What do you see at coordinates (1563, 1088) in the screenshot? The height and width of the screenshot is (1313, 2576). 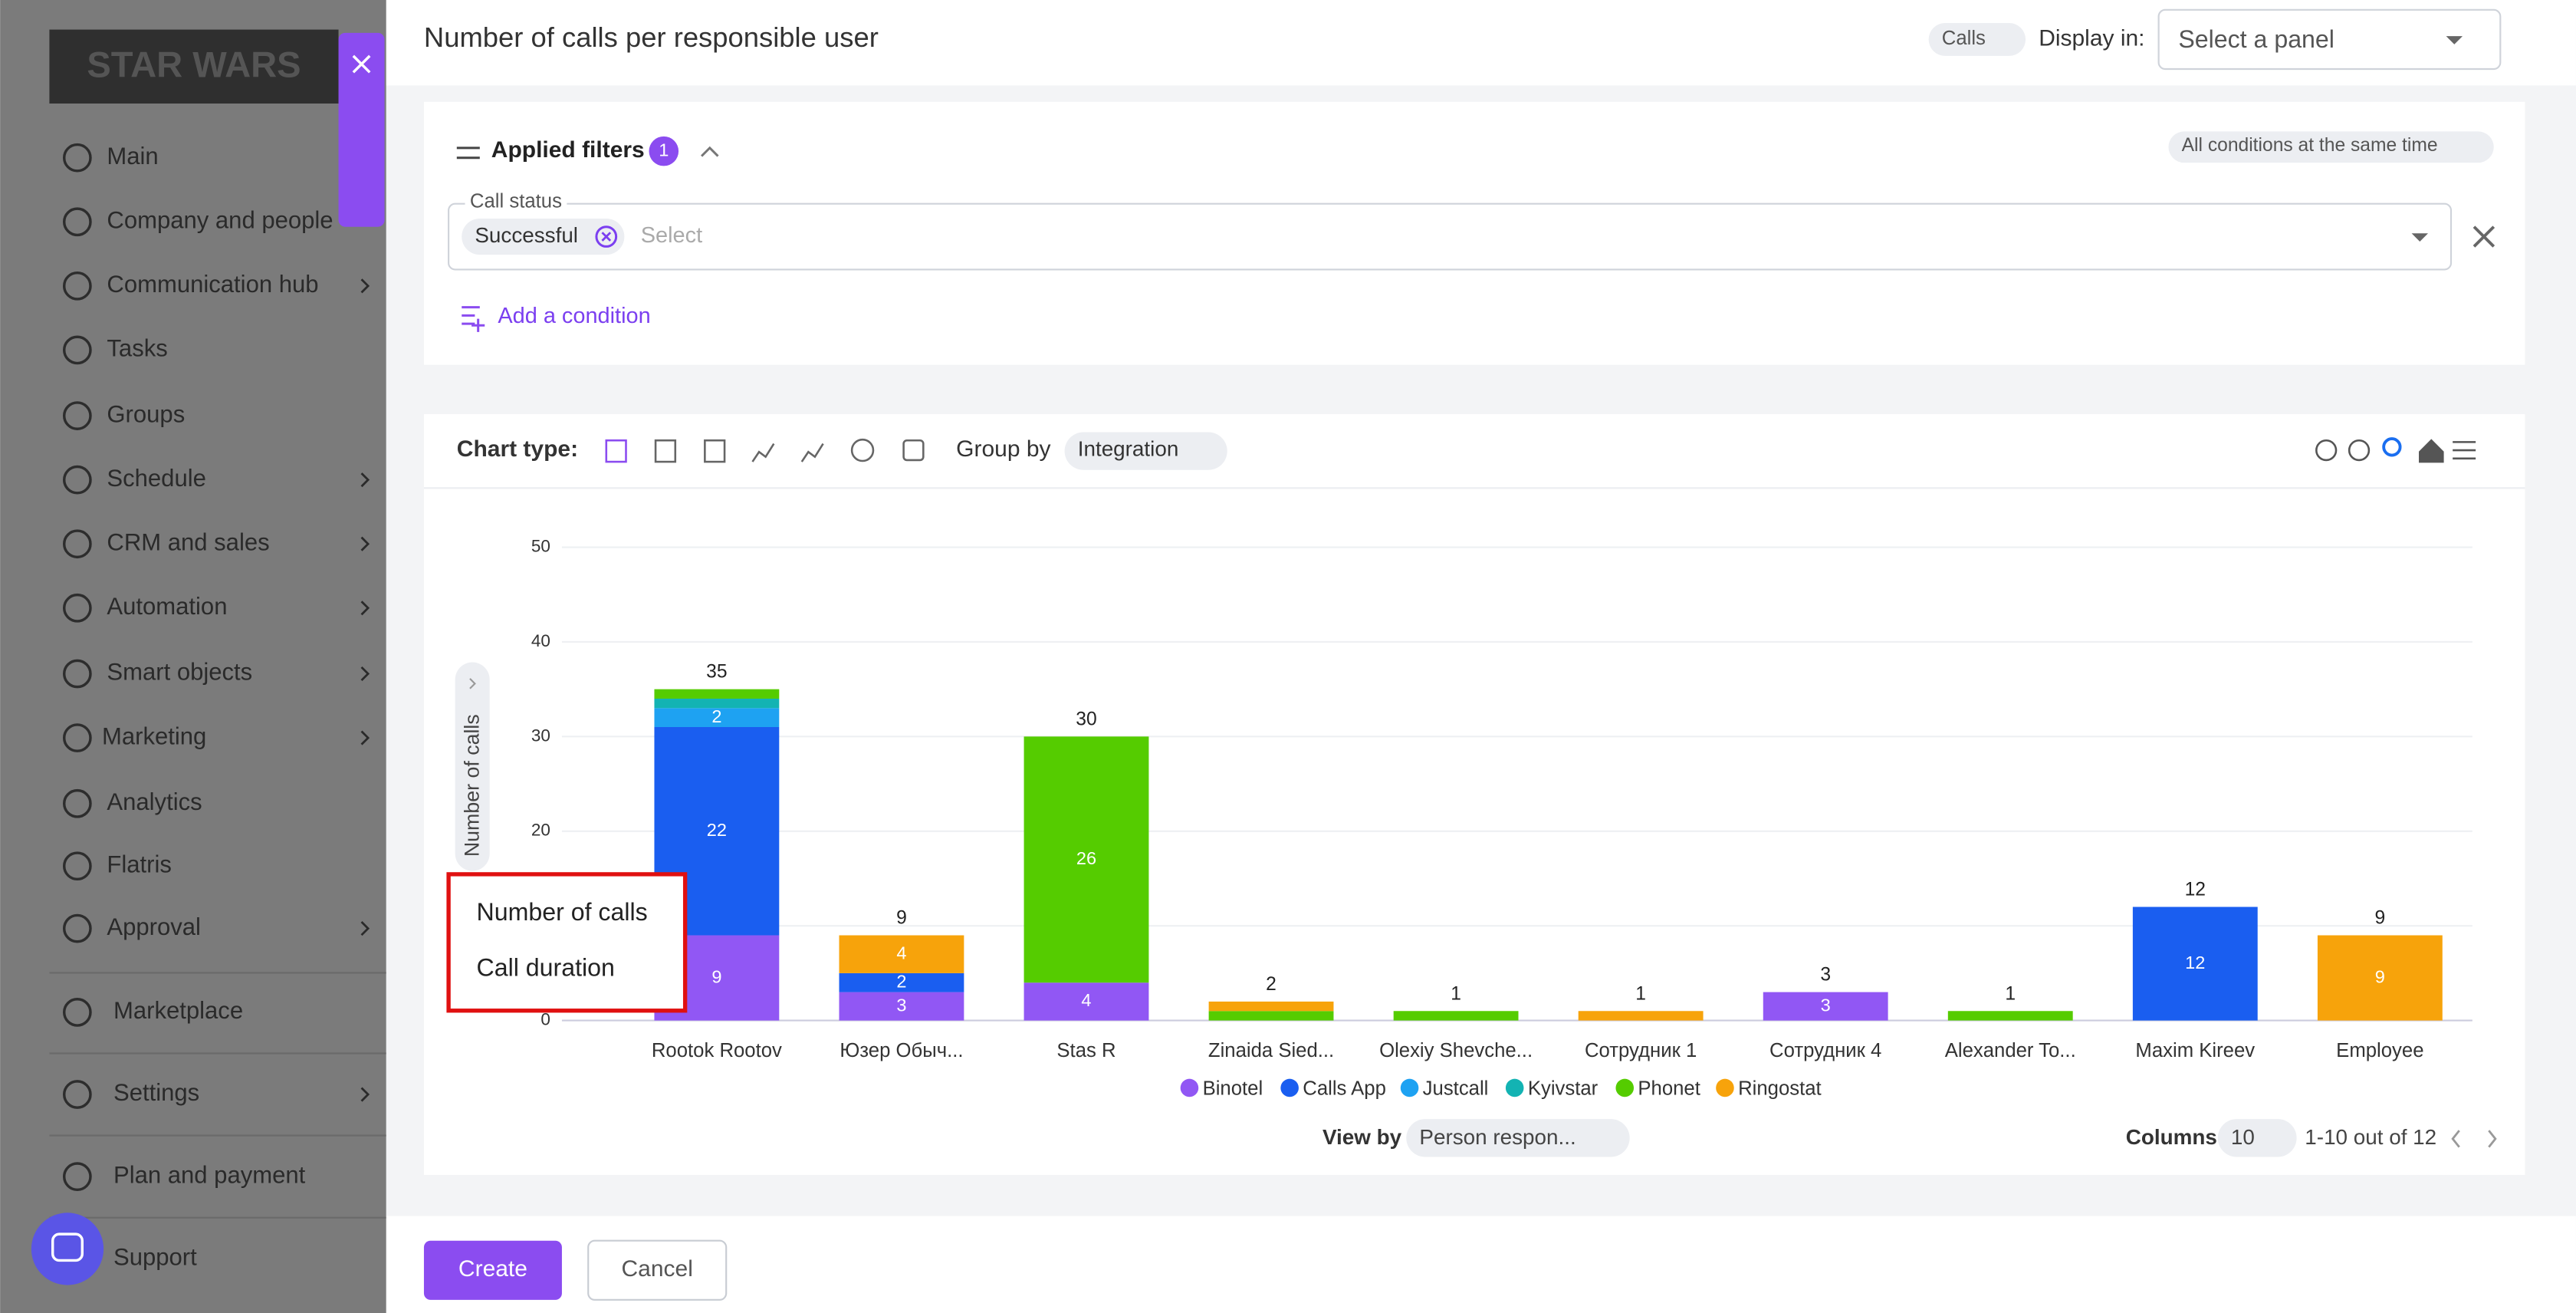 I see `legend-entry: Kyivstar` at bounding box center [1563, 1088].